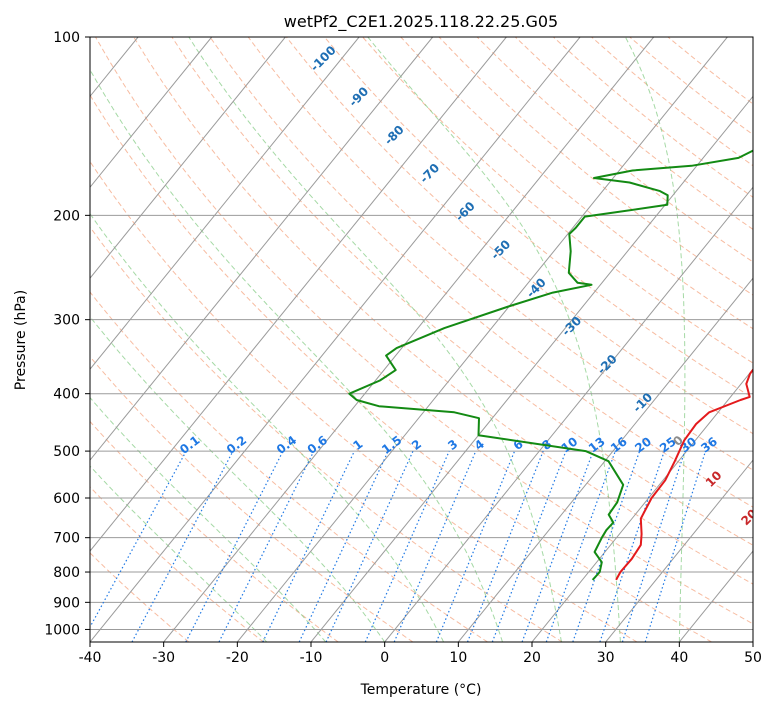  I want to click on y-tick-label: 200, so click(66, 216).